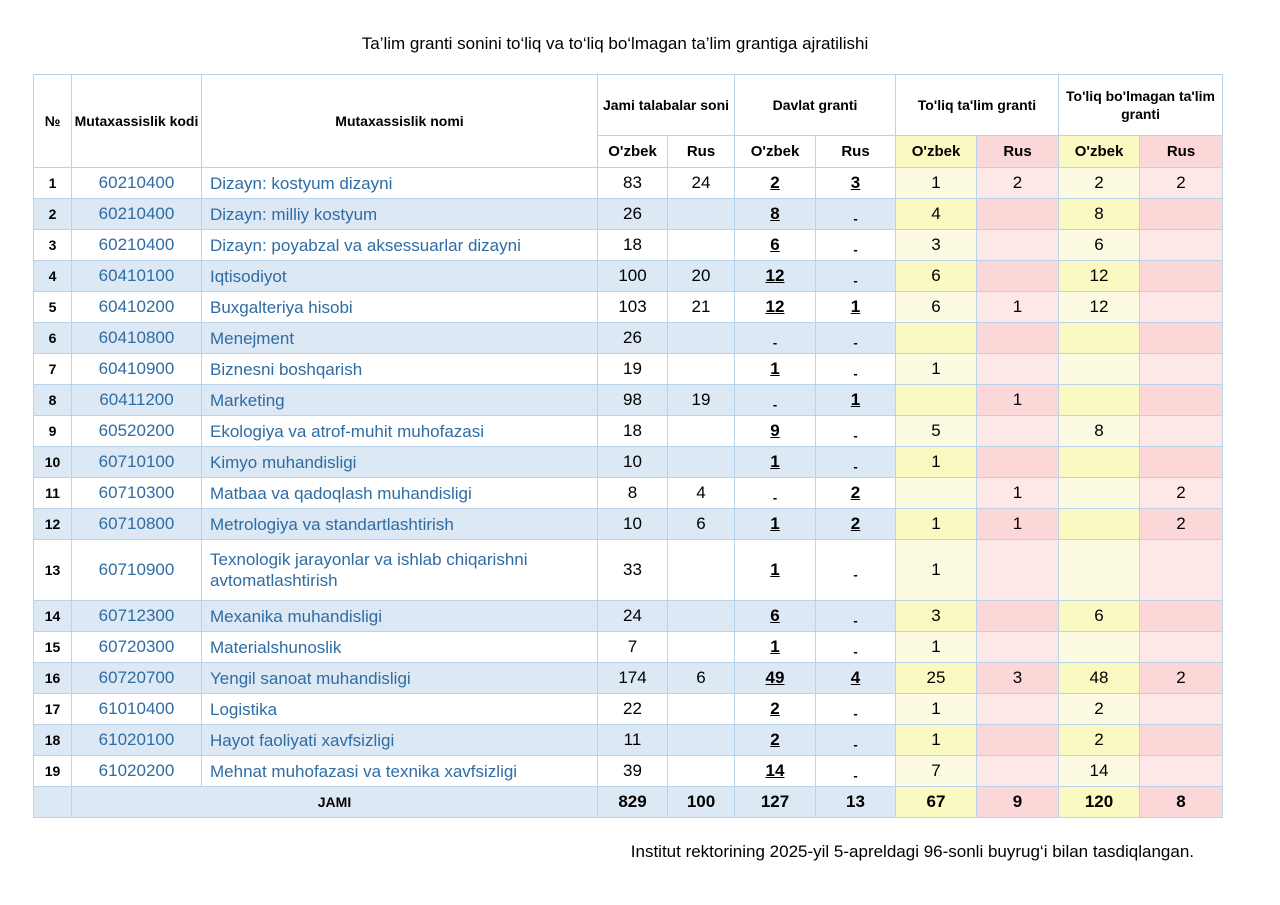 This screenshot has width=1280, height=905. Describe the element at coordinates (775, 307) in the screenshot. I see `state-grant-uz: 12` at that location.